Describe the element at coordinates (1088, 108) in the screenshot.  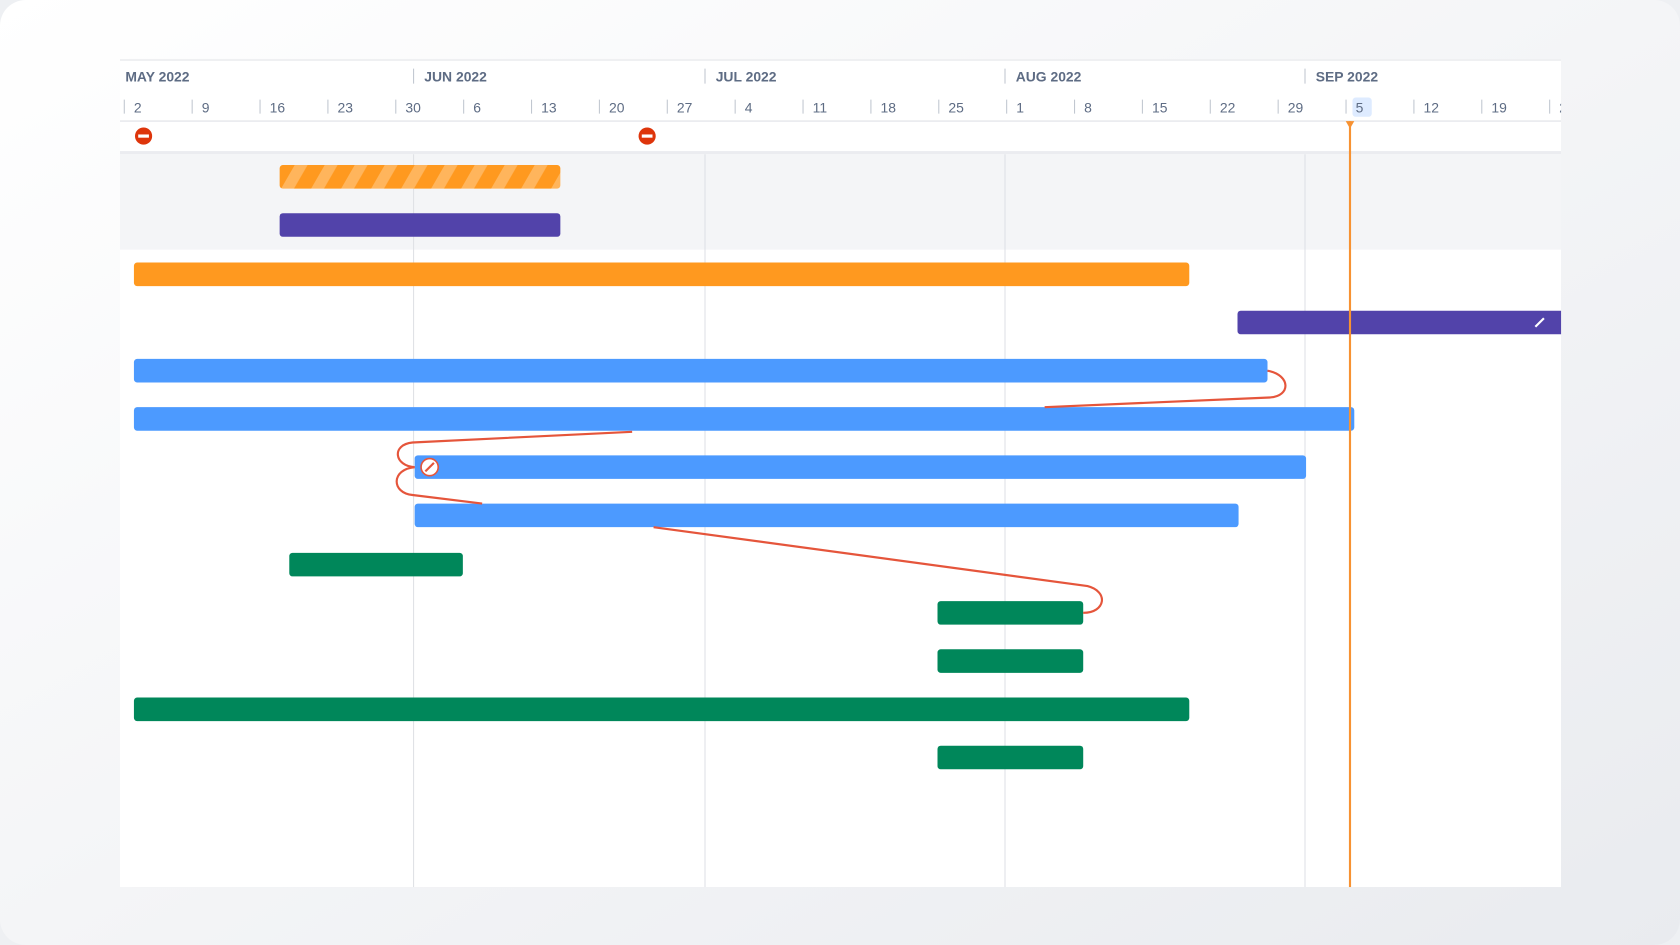
I see `week-label: 8` at that location.